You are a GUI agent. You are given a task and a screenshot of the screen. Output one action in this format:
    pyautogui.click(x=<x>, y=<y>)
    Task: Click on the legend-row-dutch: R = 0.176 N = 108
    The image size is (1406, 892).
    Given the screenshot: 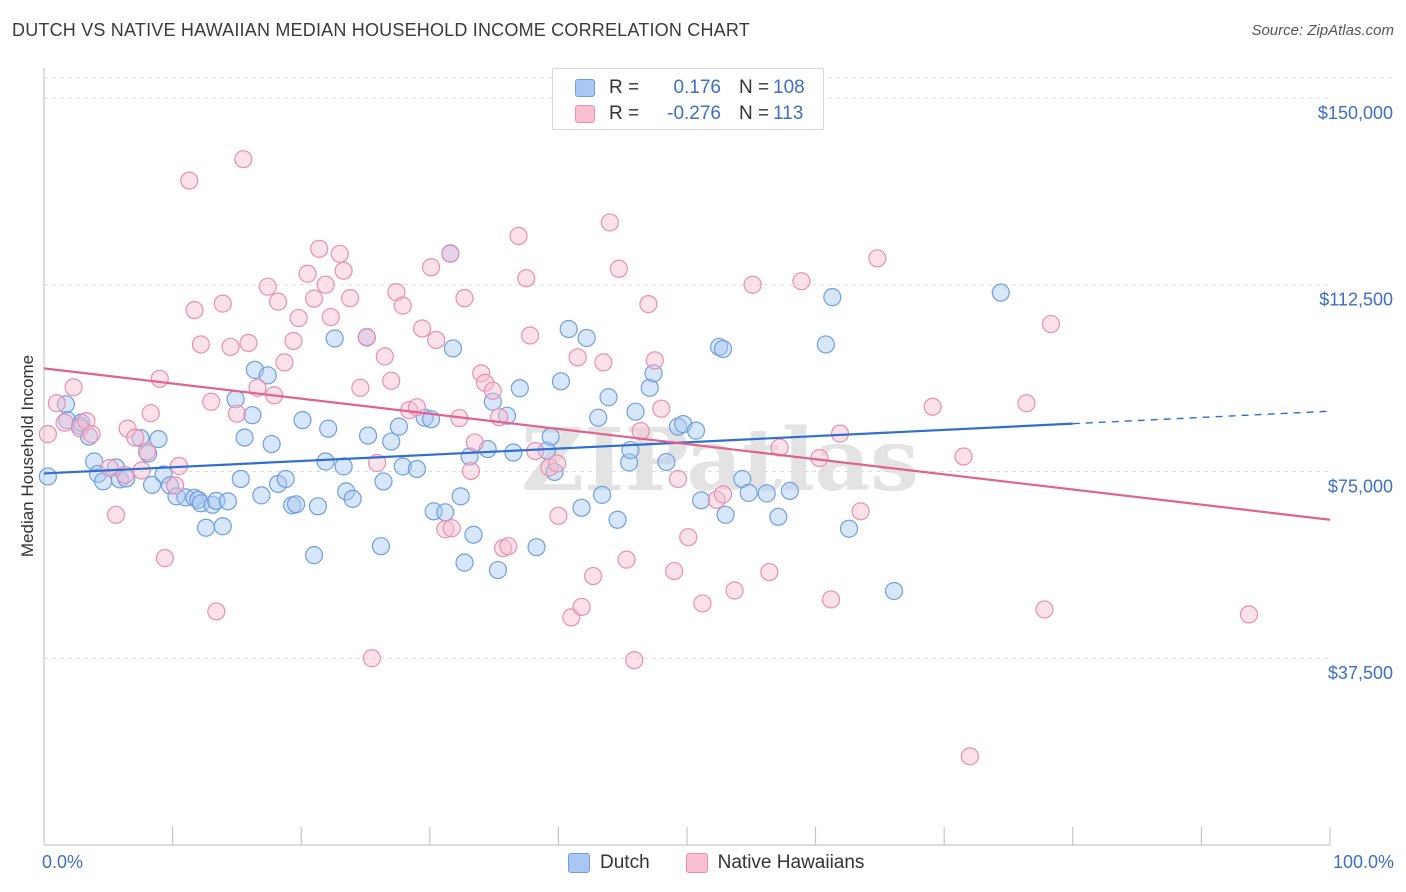 What is the action you would take?
    pyautogui.click(x=690, y=88)
    